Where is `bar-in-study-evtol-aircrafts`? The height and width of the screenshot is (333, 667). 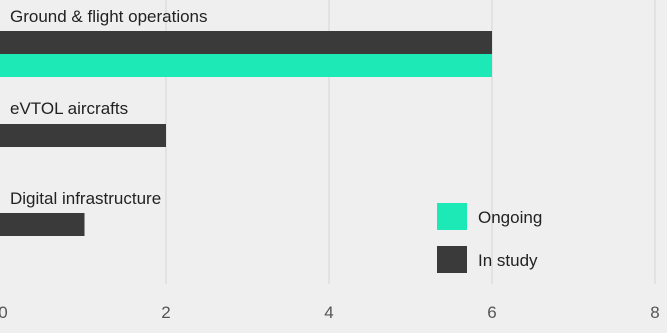 bar-in-study-evtol-aircrafts is located at coordinates (83, 135).